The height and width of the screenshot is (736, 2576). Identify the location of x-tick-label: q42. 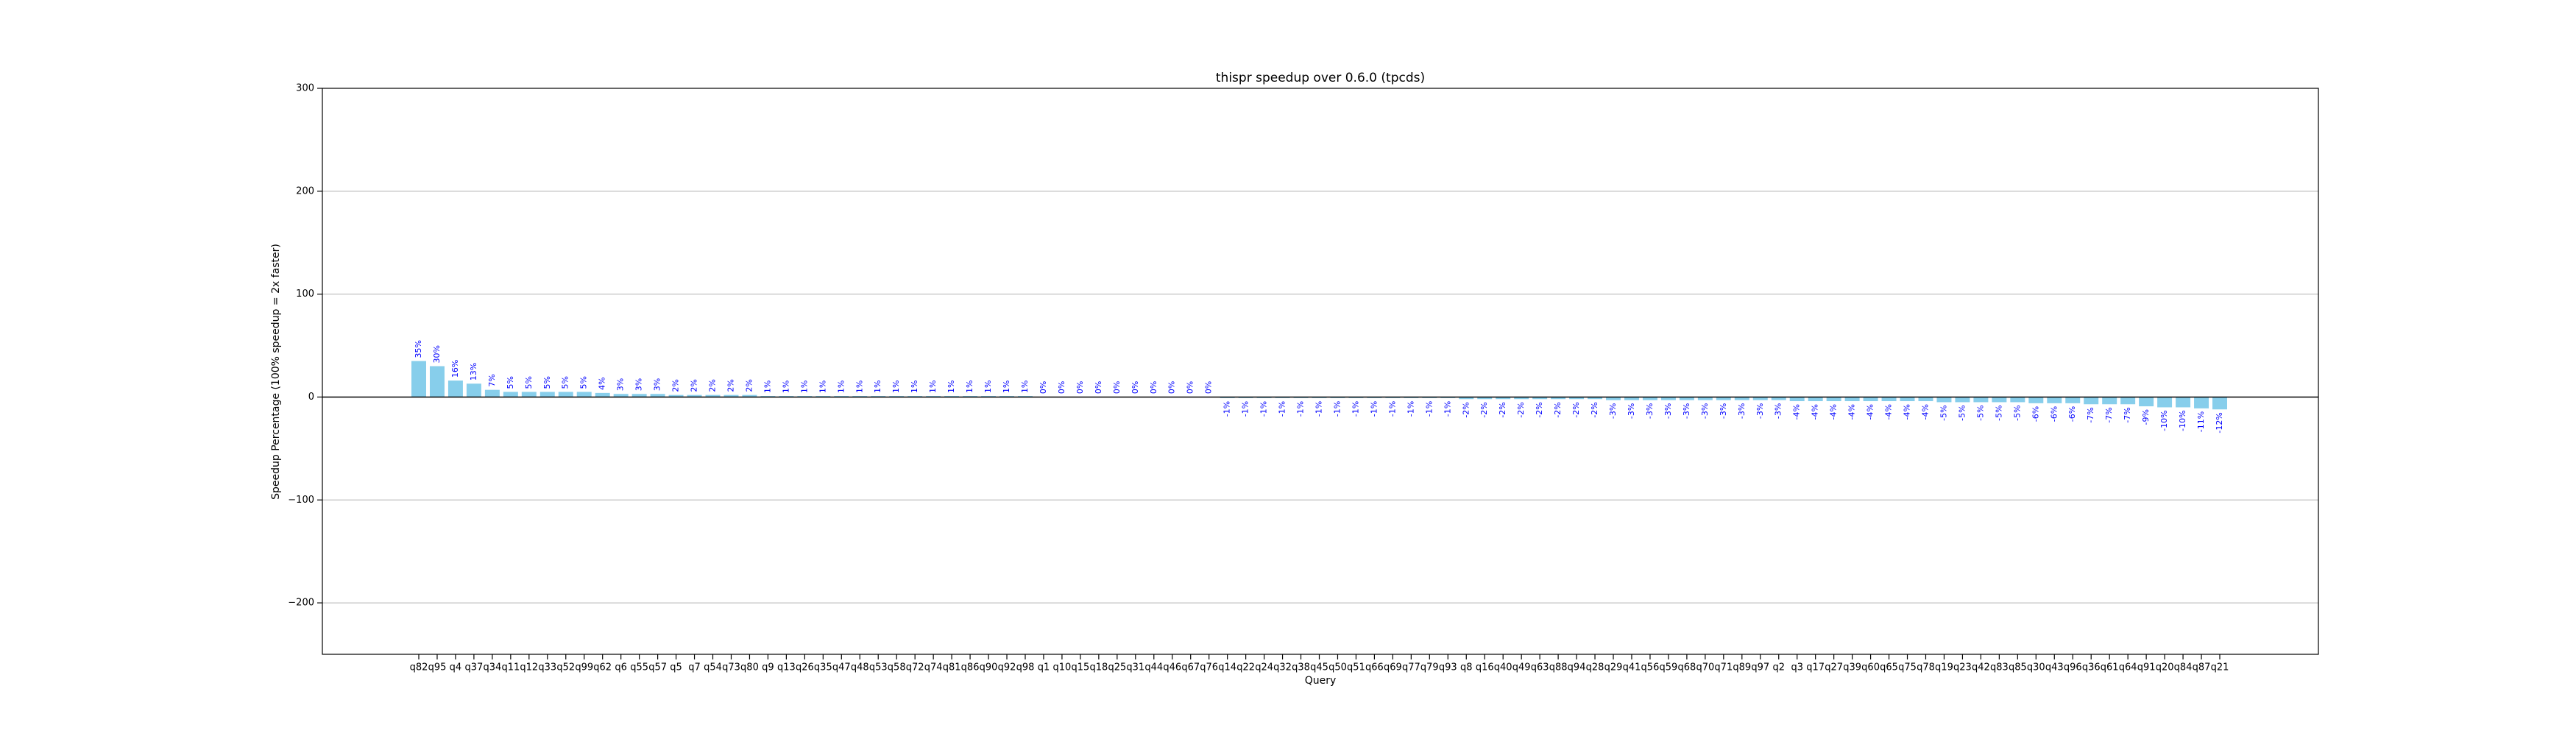
(1981, 667).